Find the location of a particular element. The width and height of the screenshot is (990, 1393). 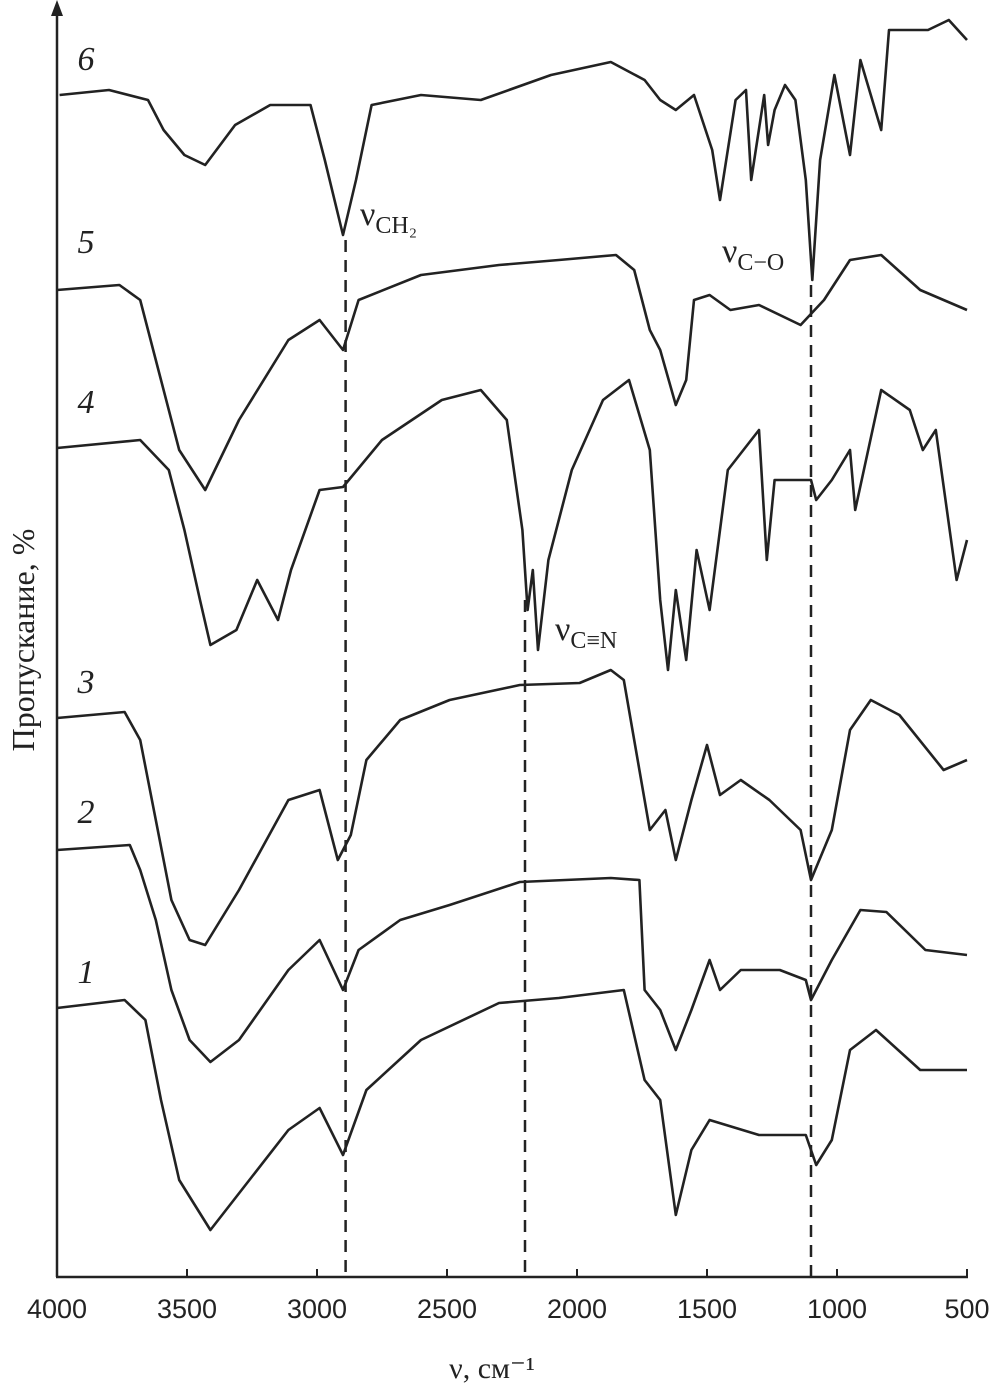

x-tick-label: 500 is located at coordinates (966, 1309).